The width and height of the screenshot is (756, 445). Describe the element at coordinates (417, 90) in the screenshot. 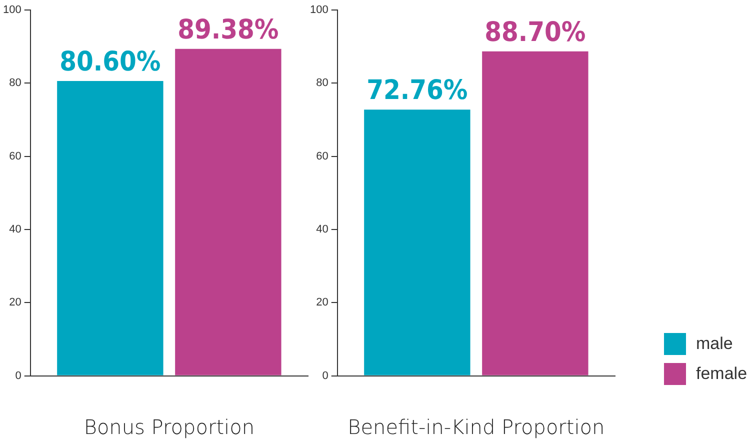

I see `data-label: 72.76%` at that location.